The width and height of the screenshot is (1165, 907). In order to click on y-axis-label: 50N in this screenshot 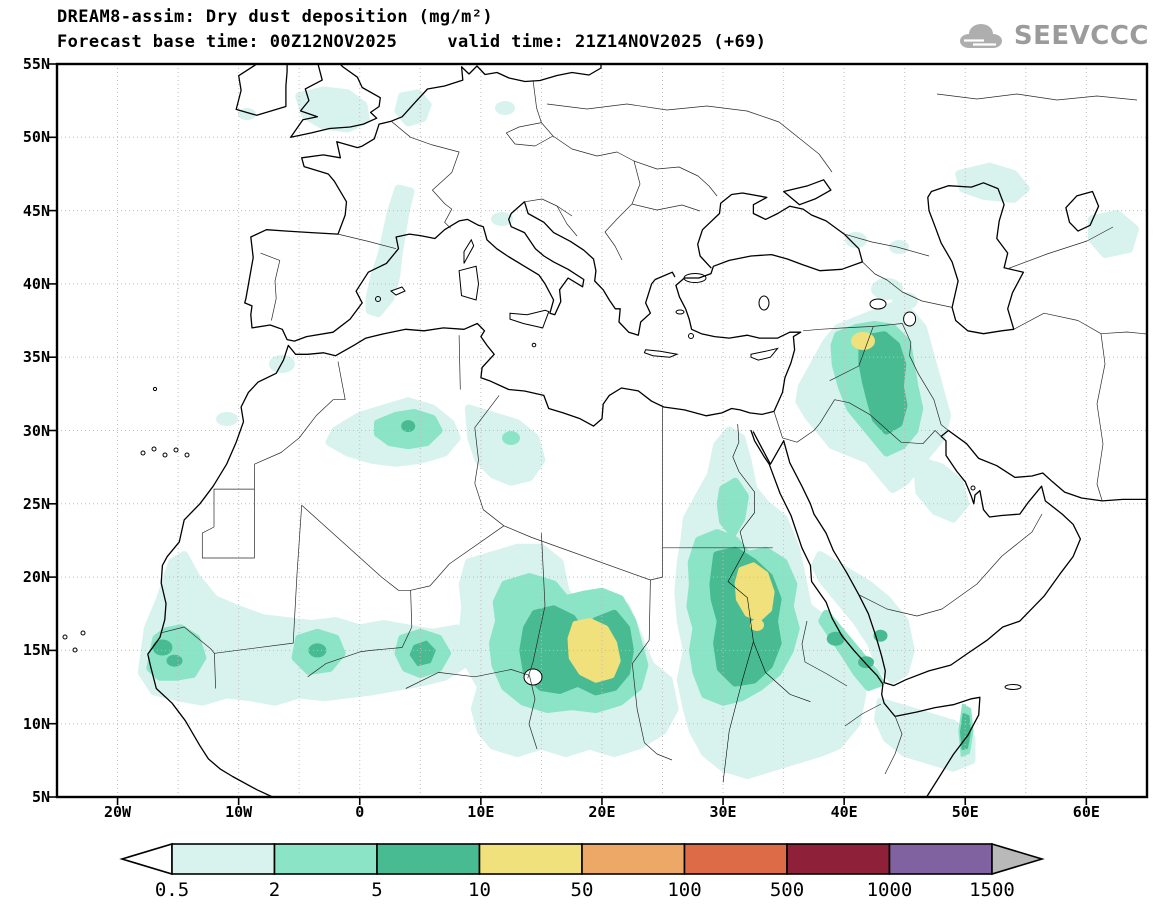, I will do `click(36, 137)`.